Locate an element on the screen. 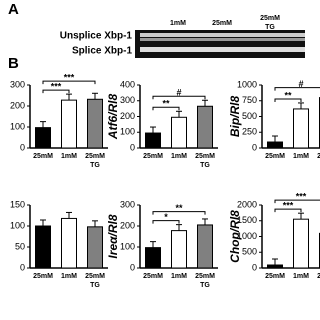 Image resolution: width=320 pixels, height=320 pixels. lane-label: 1mM is located at coordinates (178, 23).